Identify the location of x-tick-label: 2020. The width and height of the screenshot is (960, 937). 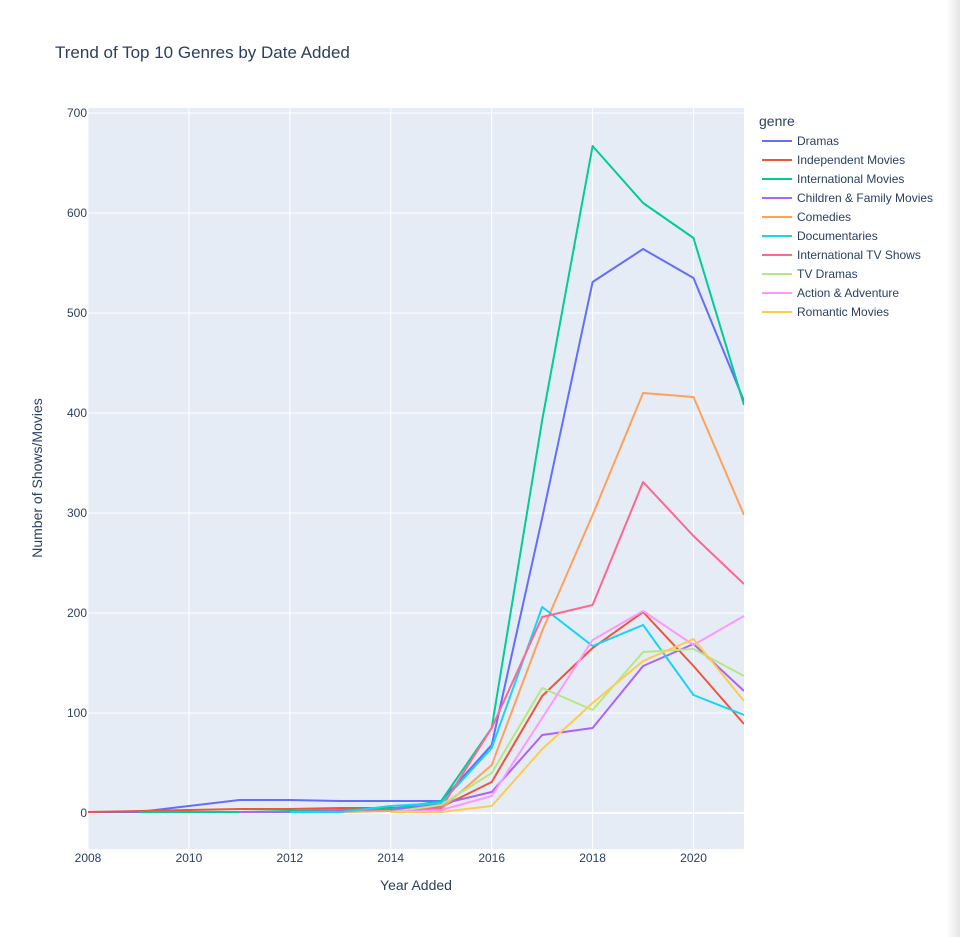
(693, 858).